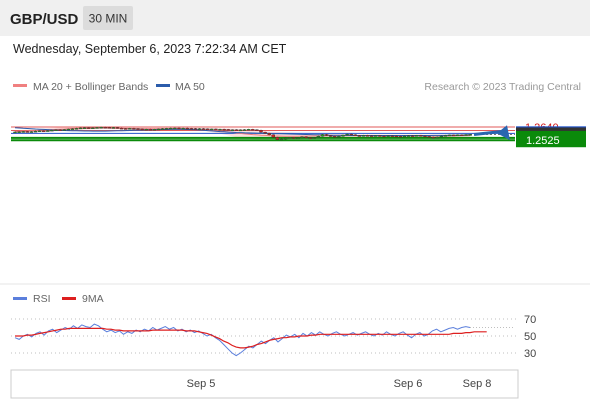  What do you see at coordinates (502, 87) in the screenshot?
I see `source-label: Research © 2023 Trading Central` at bounding box center [502, 87].